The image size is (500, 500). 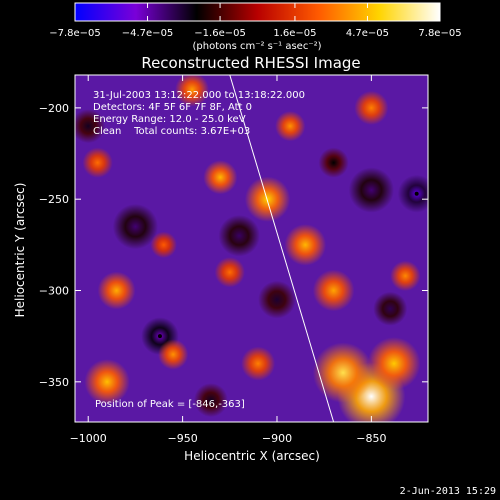 I want to click on colorbar-label: (photons cm⁻² s⁻¹ asec⁻²), so click(x=256, y=46).